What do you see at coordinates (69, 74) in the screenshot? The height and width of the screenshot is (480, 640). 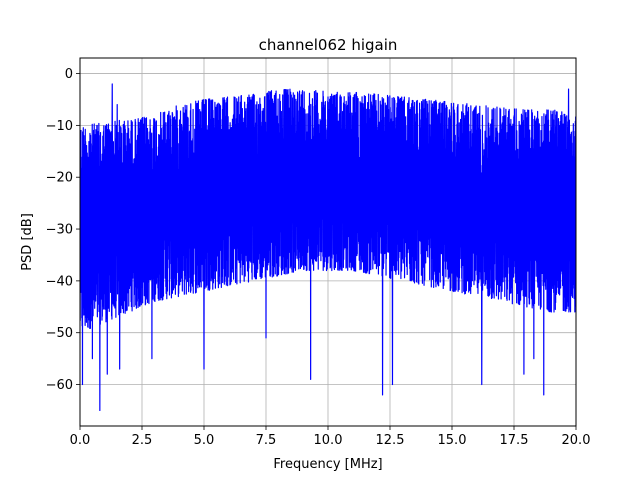 I see `y-tick-label: 0` at bounding box center [69, 74].